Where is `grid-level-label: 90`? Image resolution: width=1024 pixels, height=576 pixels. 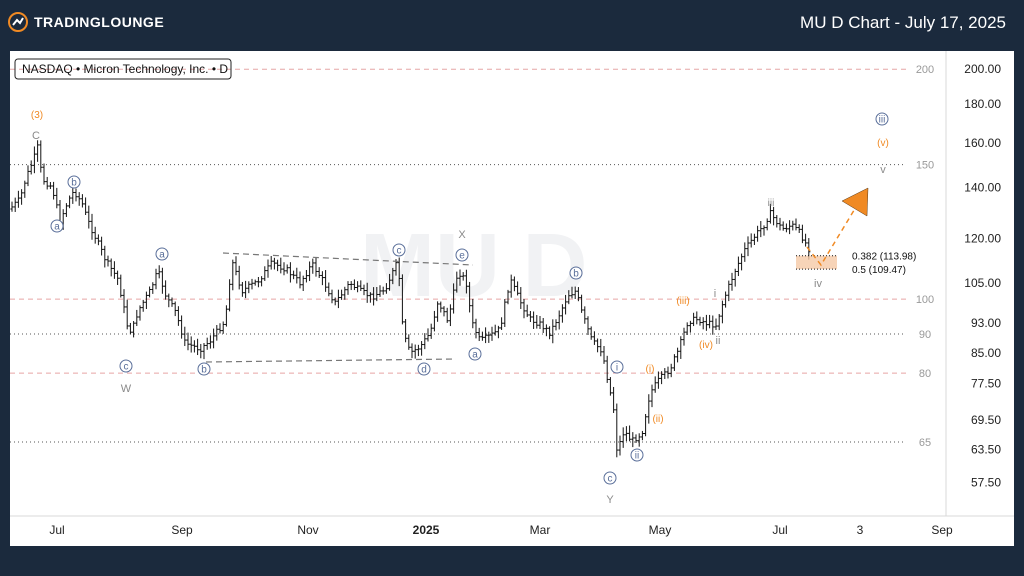 grid-level-label: 90 is located at coordinates (925, 335).